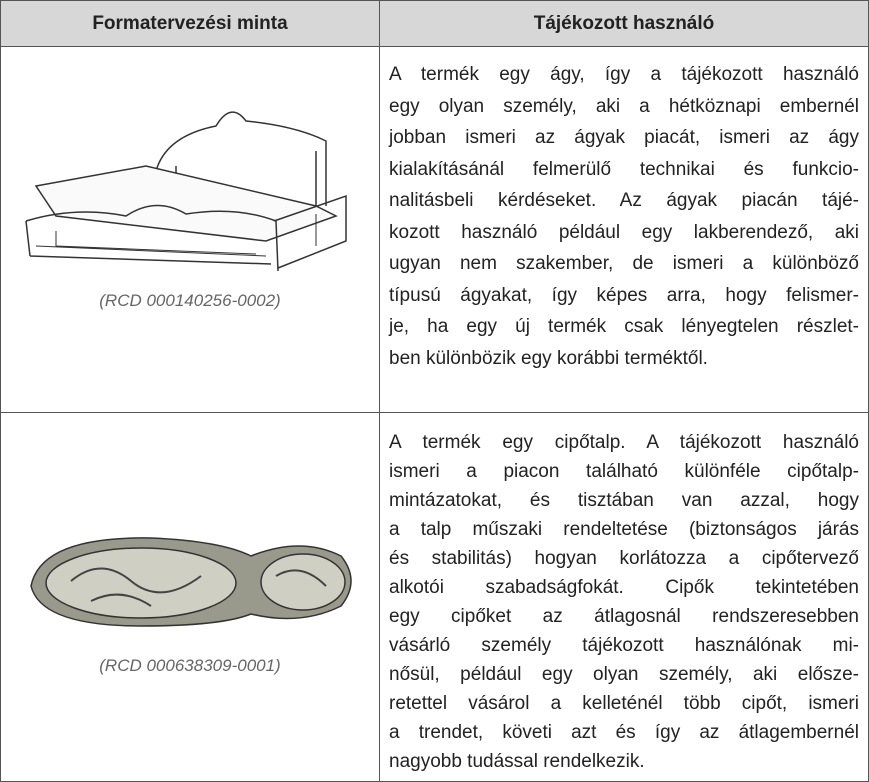 The image size is (869, 782). Describe the element at coordinates (190, 665) in the screenshot. I see `image-caption: (RCD 000638309-0001)` at that location.